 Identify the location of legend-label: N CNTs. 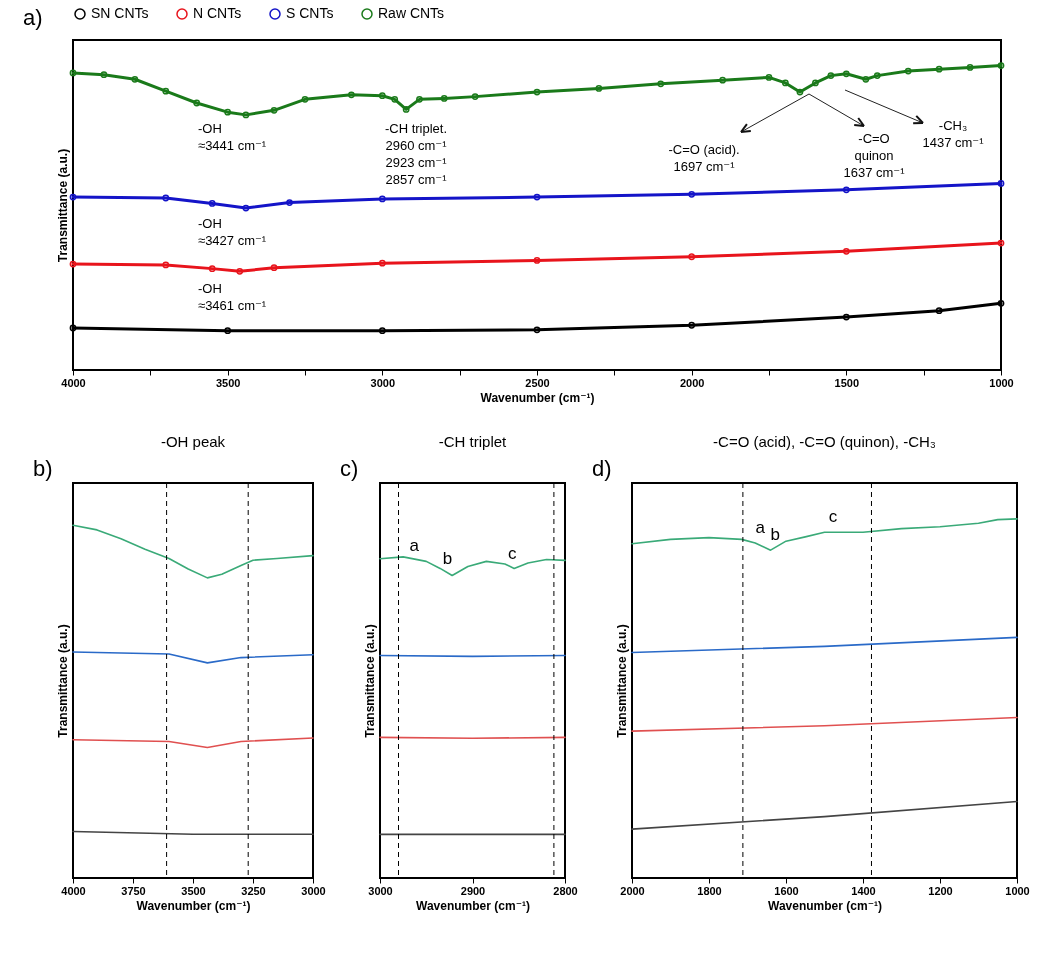
(217, 13).